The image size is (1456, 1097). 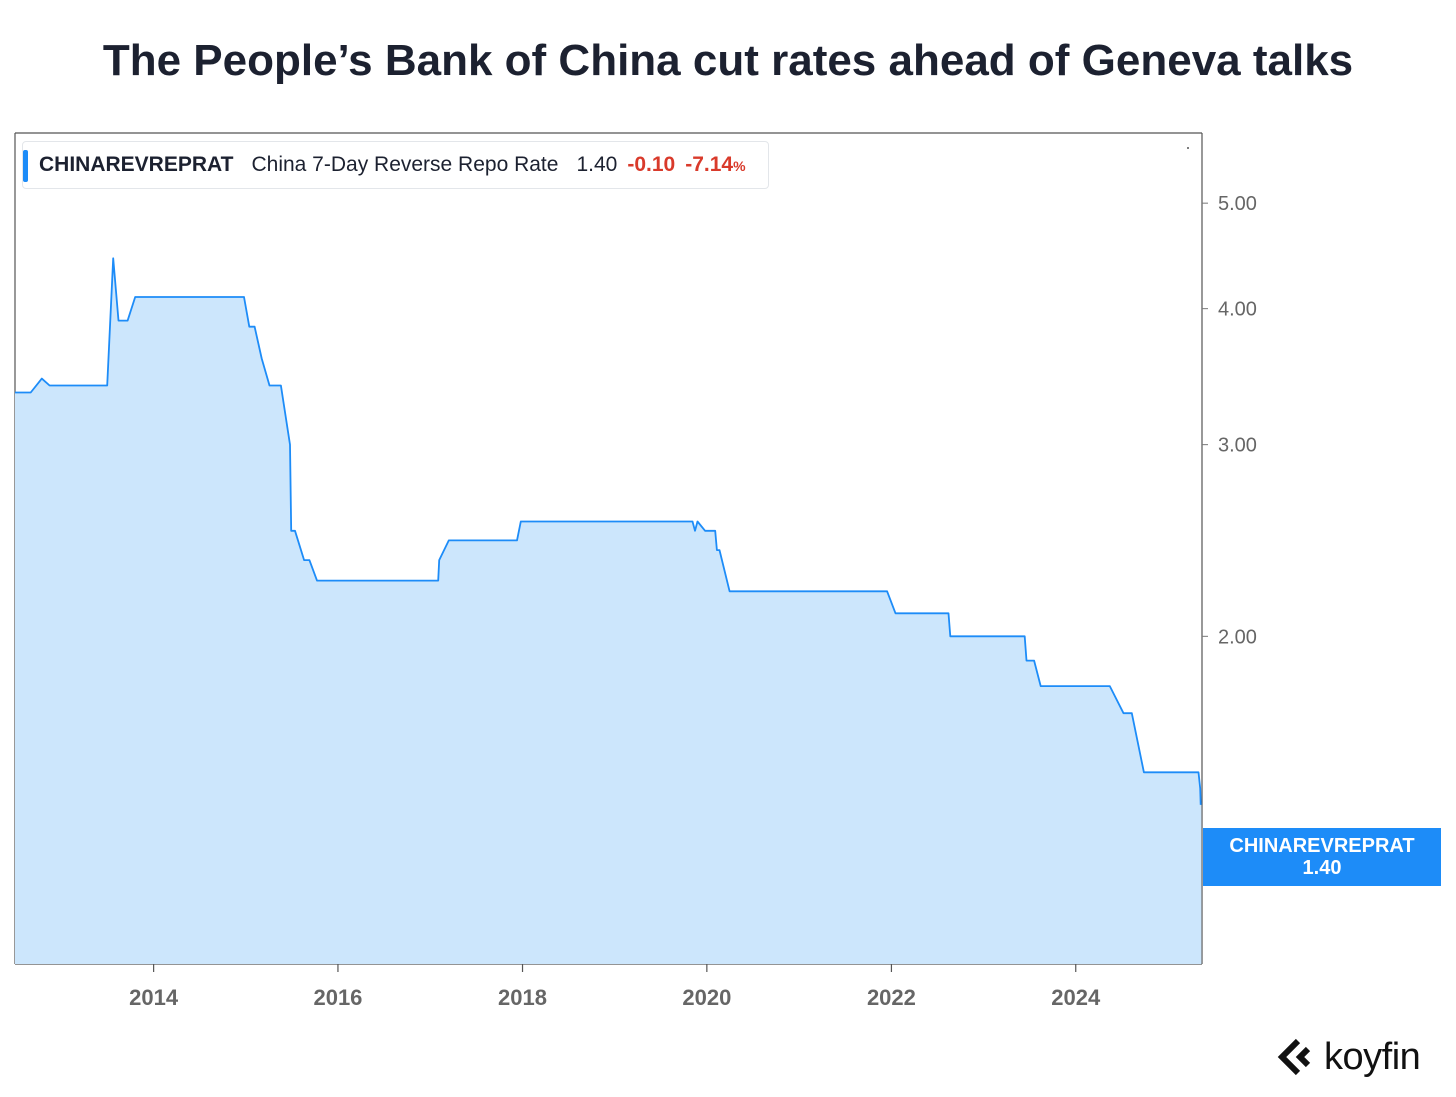 What do you see at coordinates (154, 997) in the screenshot?
I see `x-tick-label: 2014` at bounding box center [154, 997].